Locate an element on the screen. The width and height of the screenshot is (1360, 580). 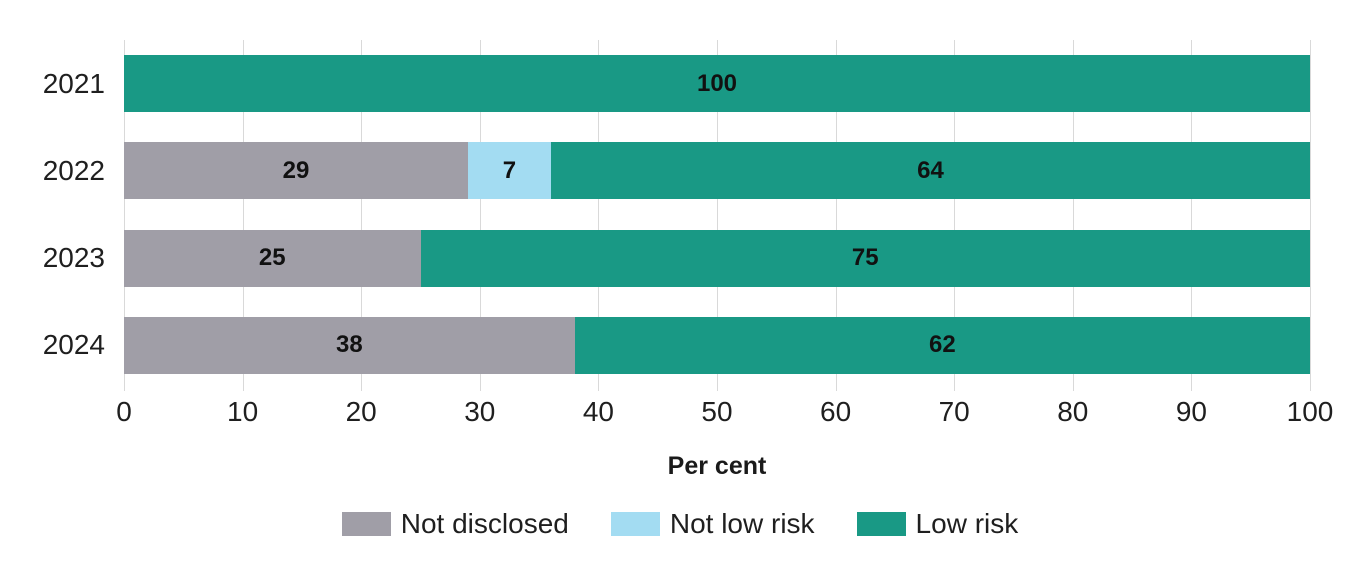
segment-value-label: 62 is located at coordinates (942, 345).